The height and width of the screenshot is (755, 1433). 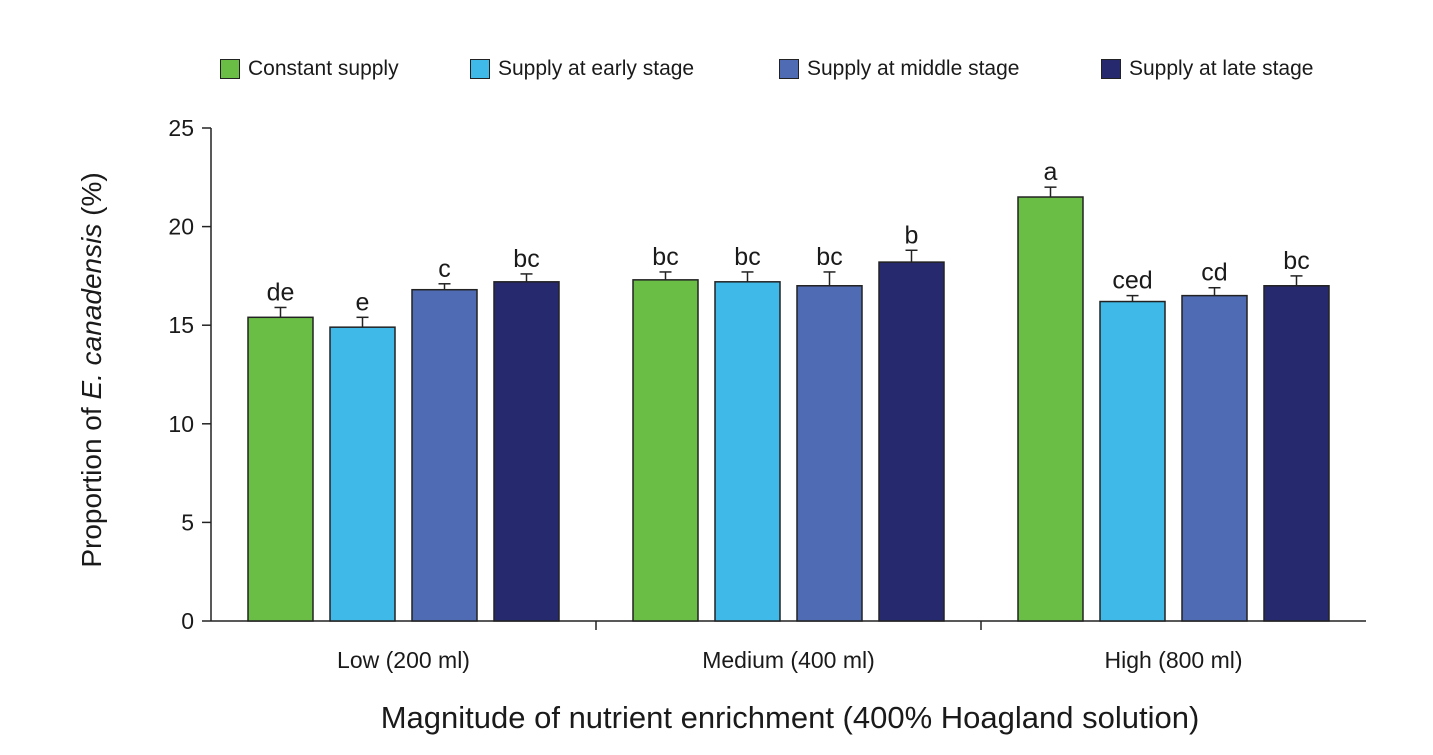 What do you see at coordinates (913, 68) in the screenshot?
I see `legend-label: Supply at middle stage` at bounding box center [913, 68].